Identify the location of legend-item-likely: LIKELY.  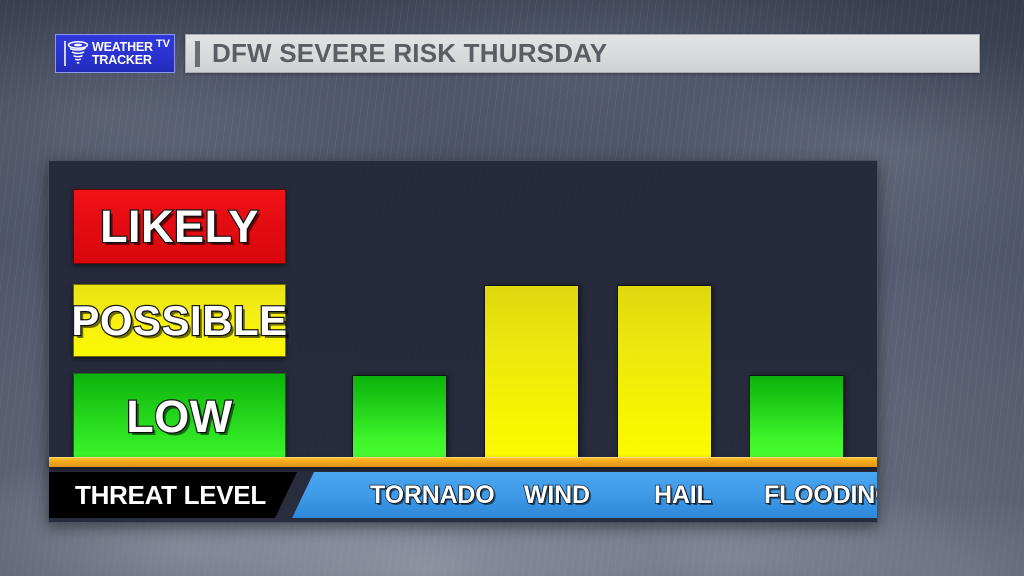
(179, 226).